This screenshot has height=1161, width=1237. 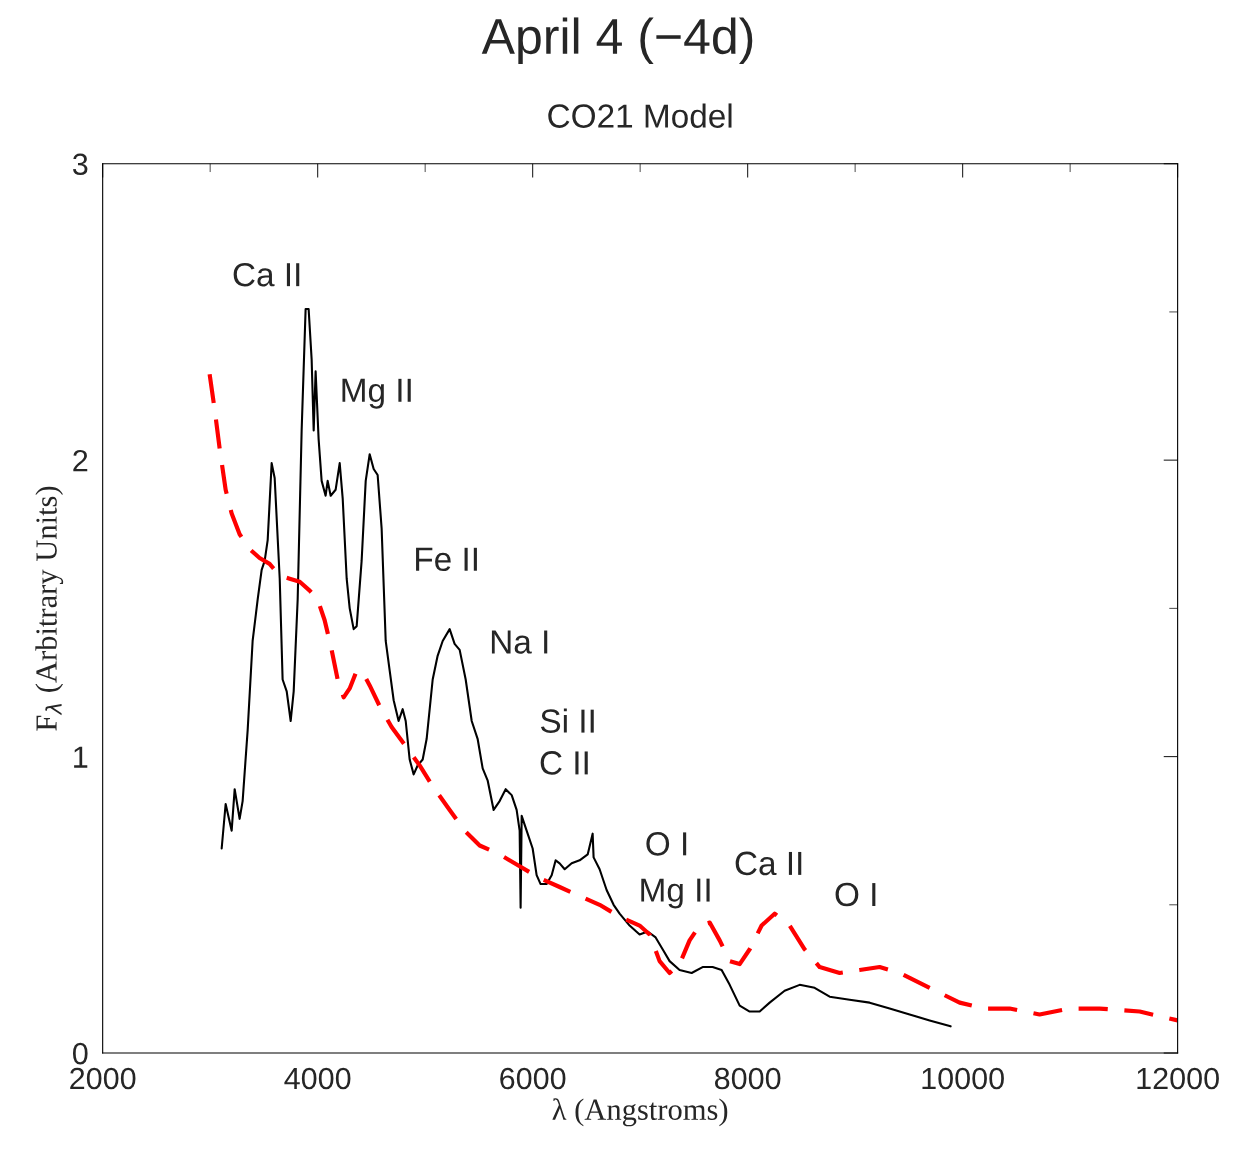 I want to click on annotation: C II, so click(x=564, y=763).